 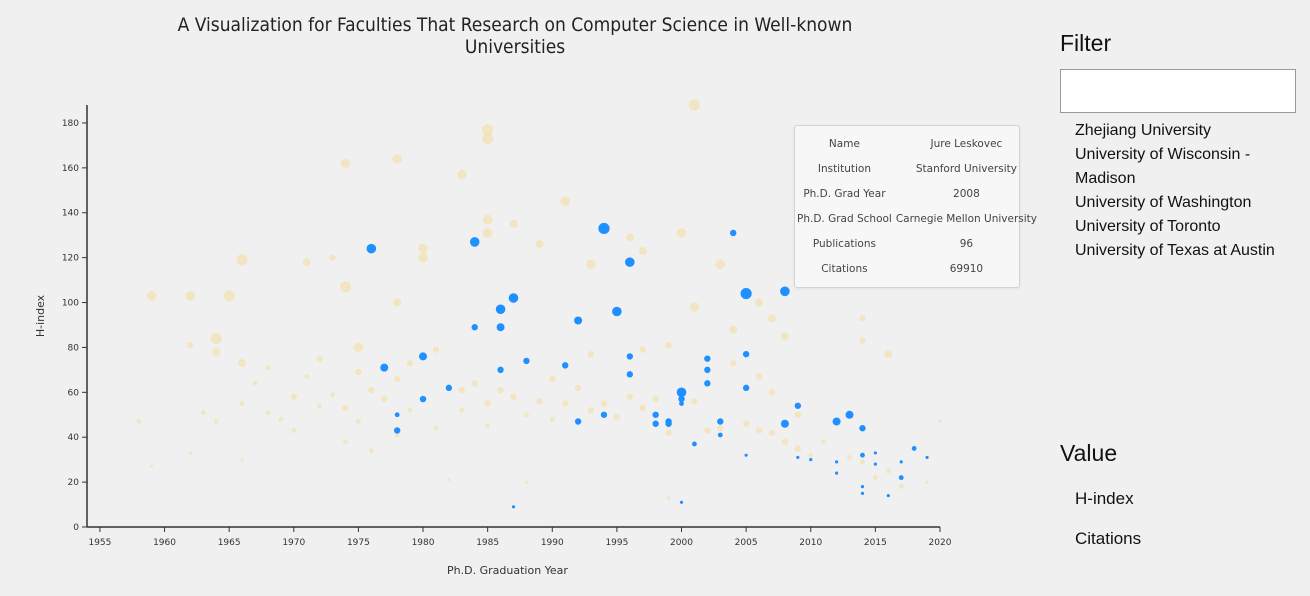 I want to click on value-option-citations: Citations, so click(x=1108, y=538).